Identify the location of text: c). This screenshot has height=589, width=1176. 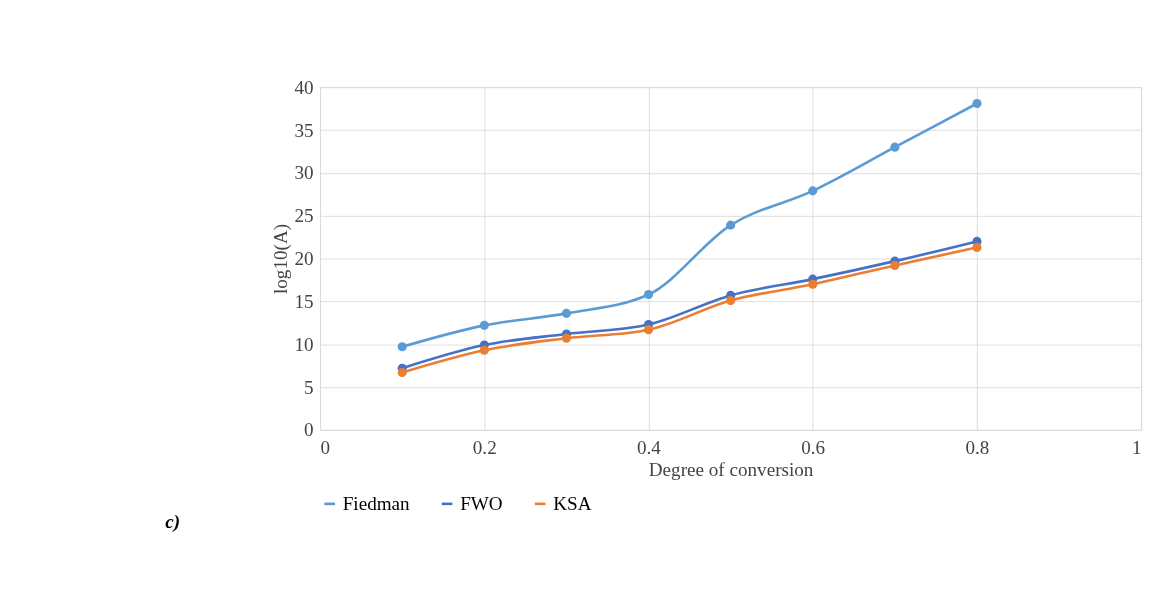
(173, 522).